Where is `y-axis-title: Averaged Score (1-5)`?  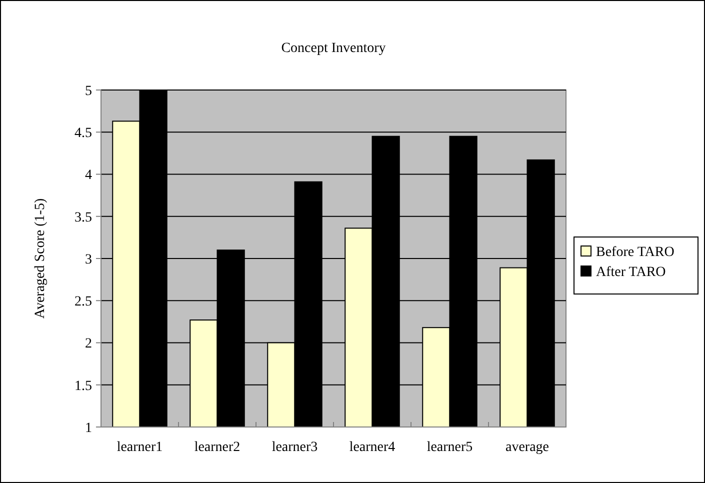 y-axis-title: Averaged Score (1-5) is located at coordinates (40, 258).